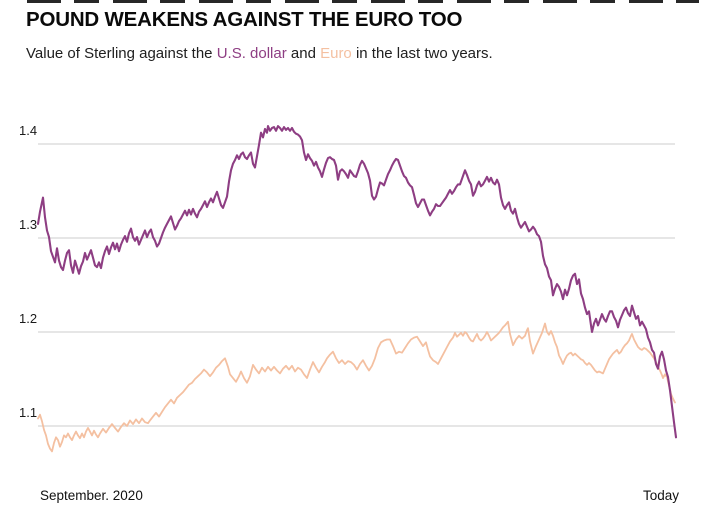 The width and height of the screenshot is (712, 527). I want to click on euro-legend-inline: Euro, so click(336, 53).